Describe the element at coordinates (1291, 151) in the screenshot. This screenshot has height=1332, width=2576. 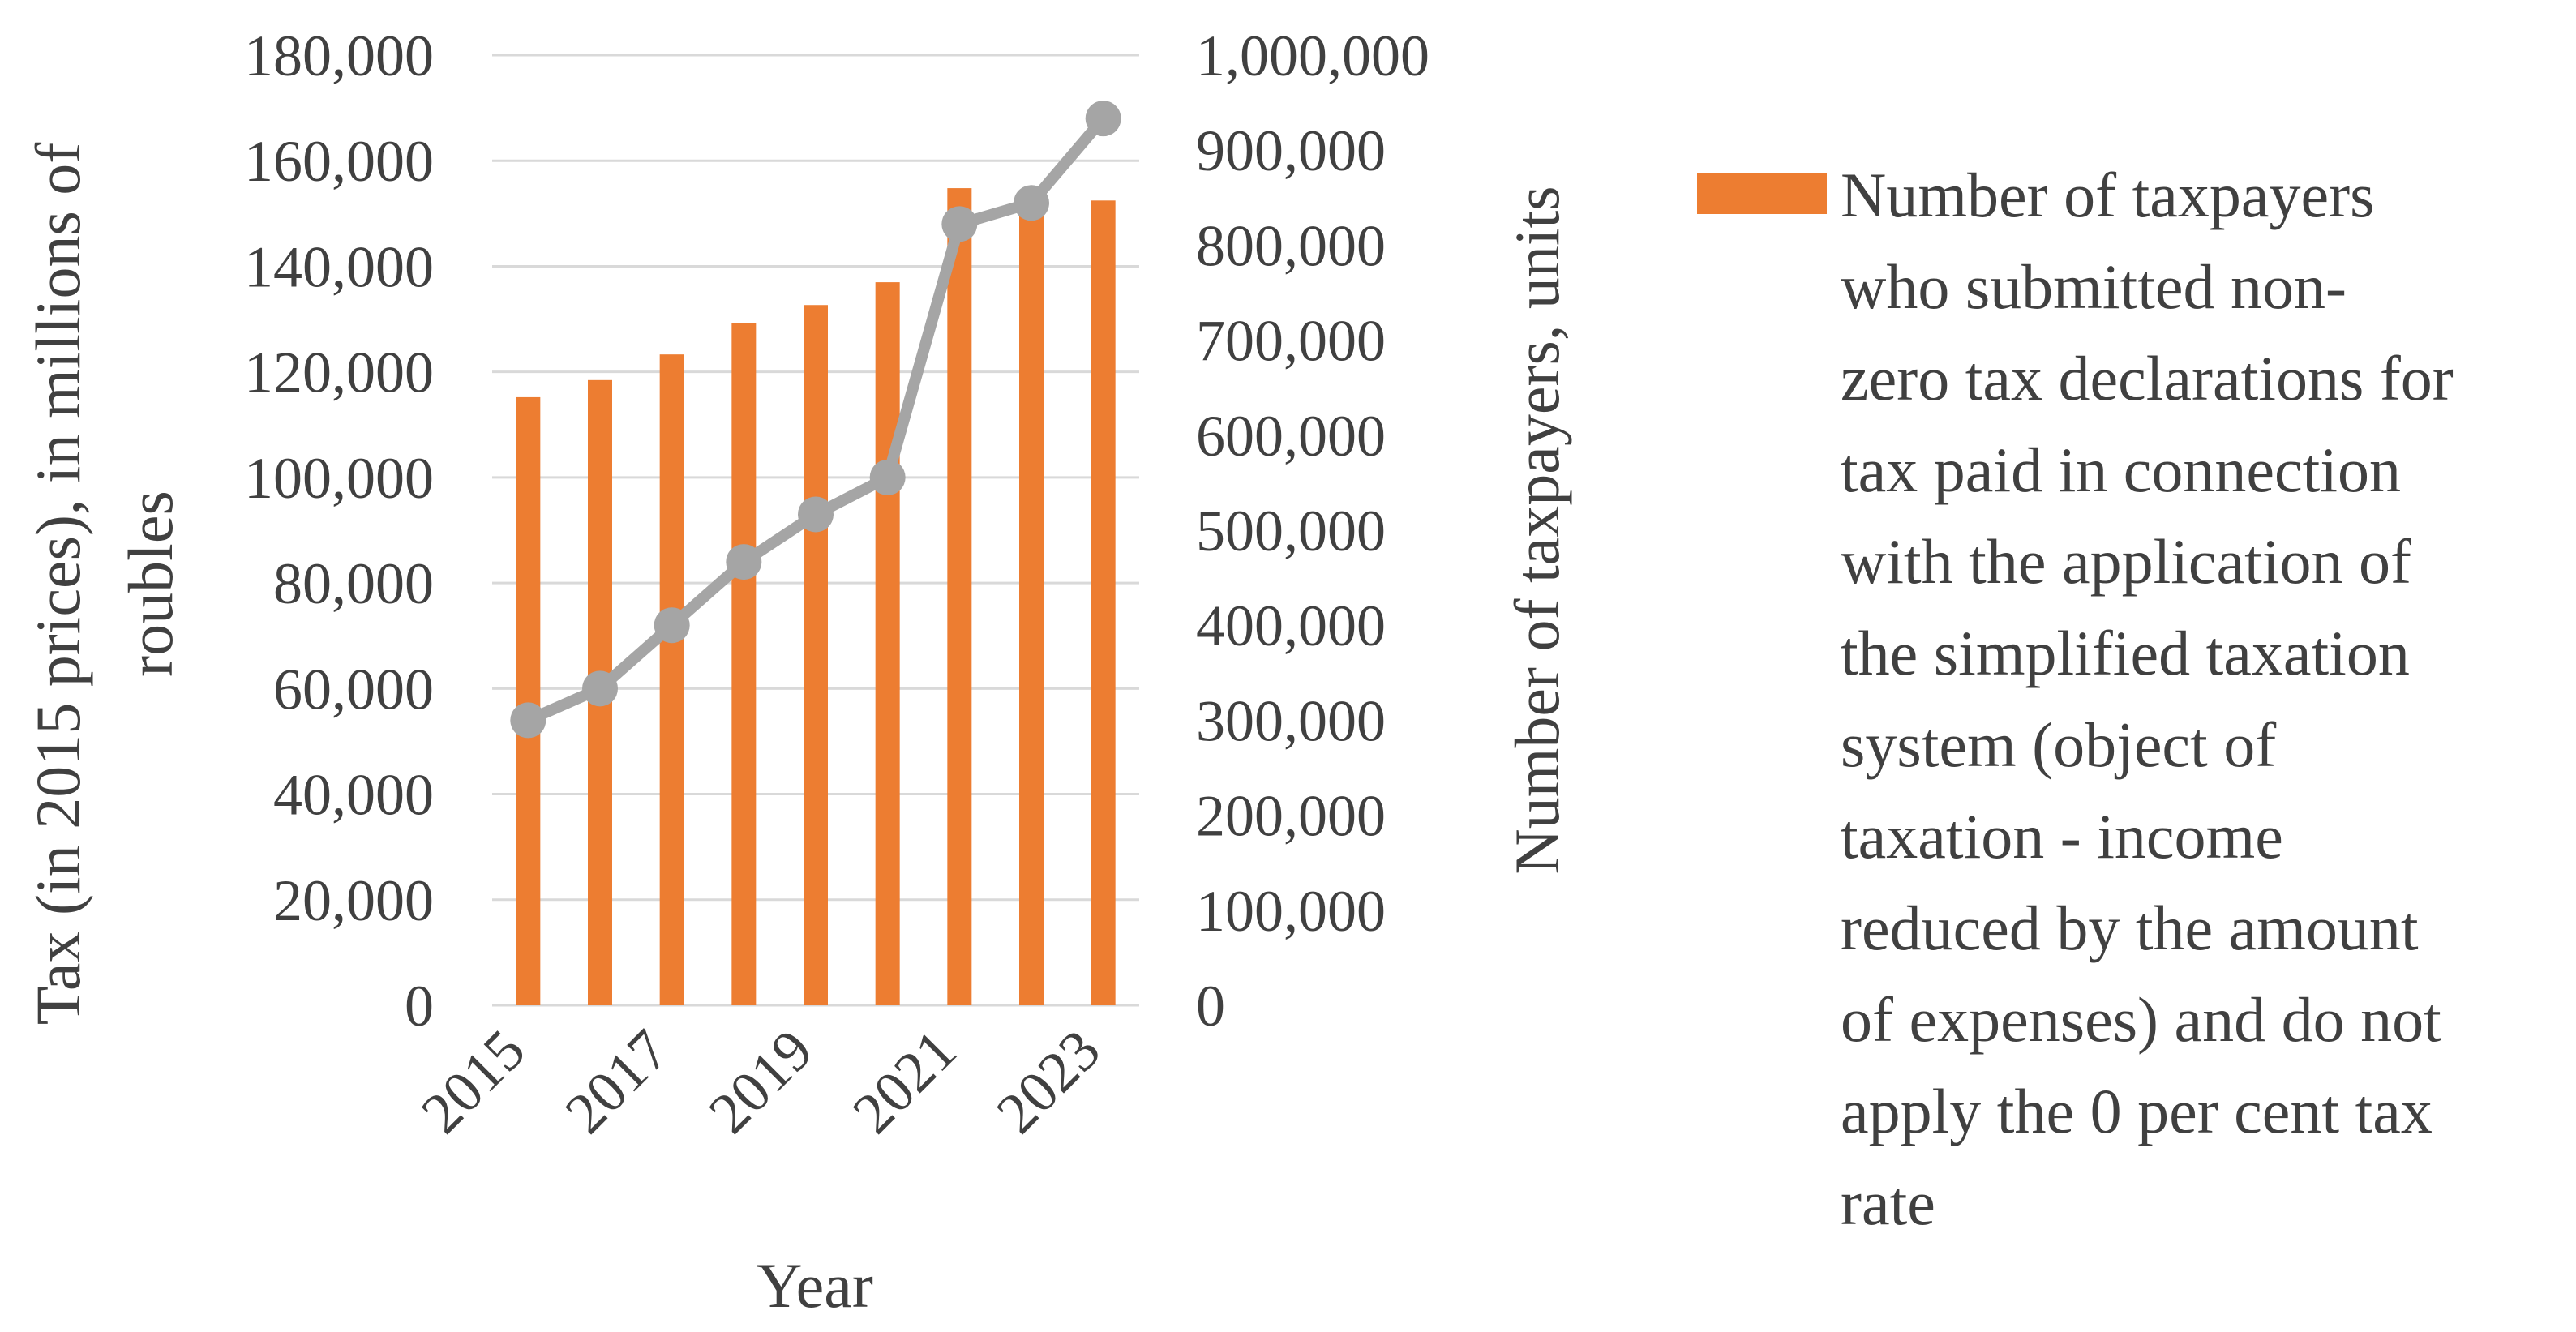
I see `right-axis-tick-label: 900,000` at that location.